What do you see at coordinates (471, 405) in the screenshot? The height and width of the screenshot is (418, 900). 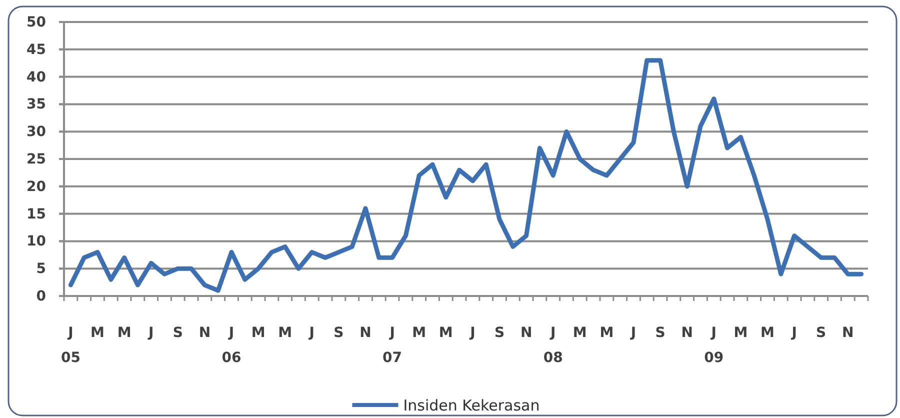 I see `legend-label: Insiden Kekerasan` at bounding box center [471, 405].